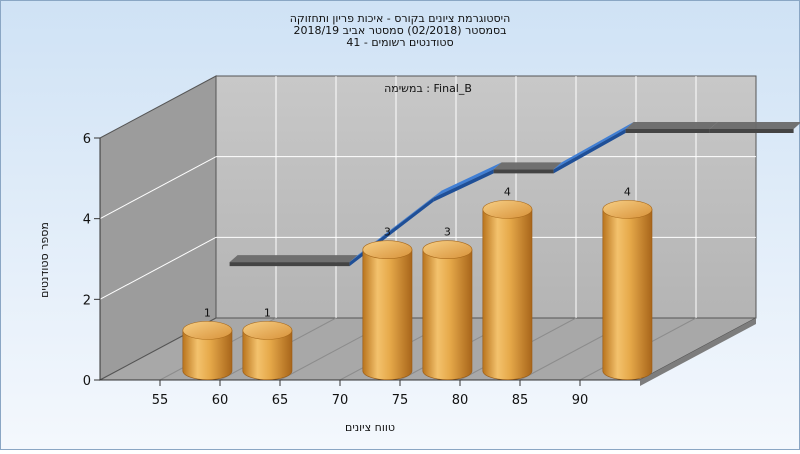 The image size is (800, 454). I want to click on title-line-2: בסמסטר (02/2018) סמסטר אביב 2018/19, so click(399, 30).